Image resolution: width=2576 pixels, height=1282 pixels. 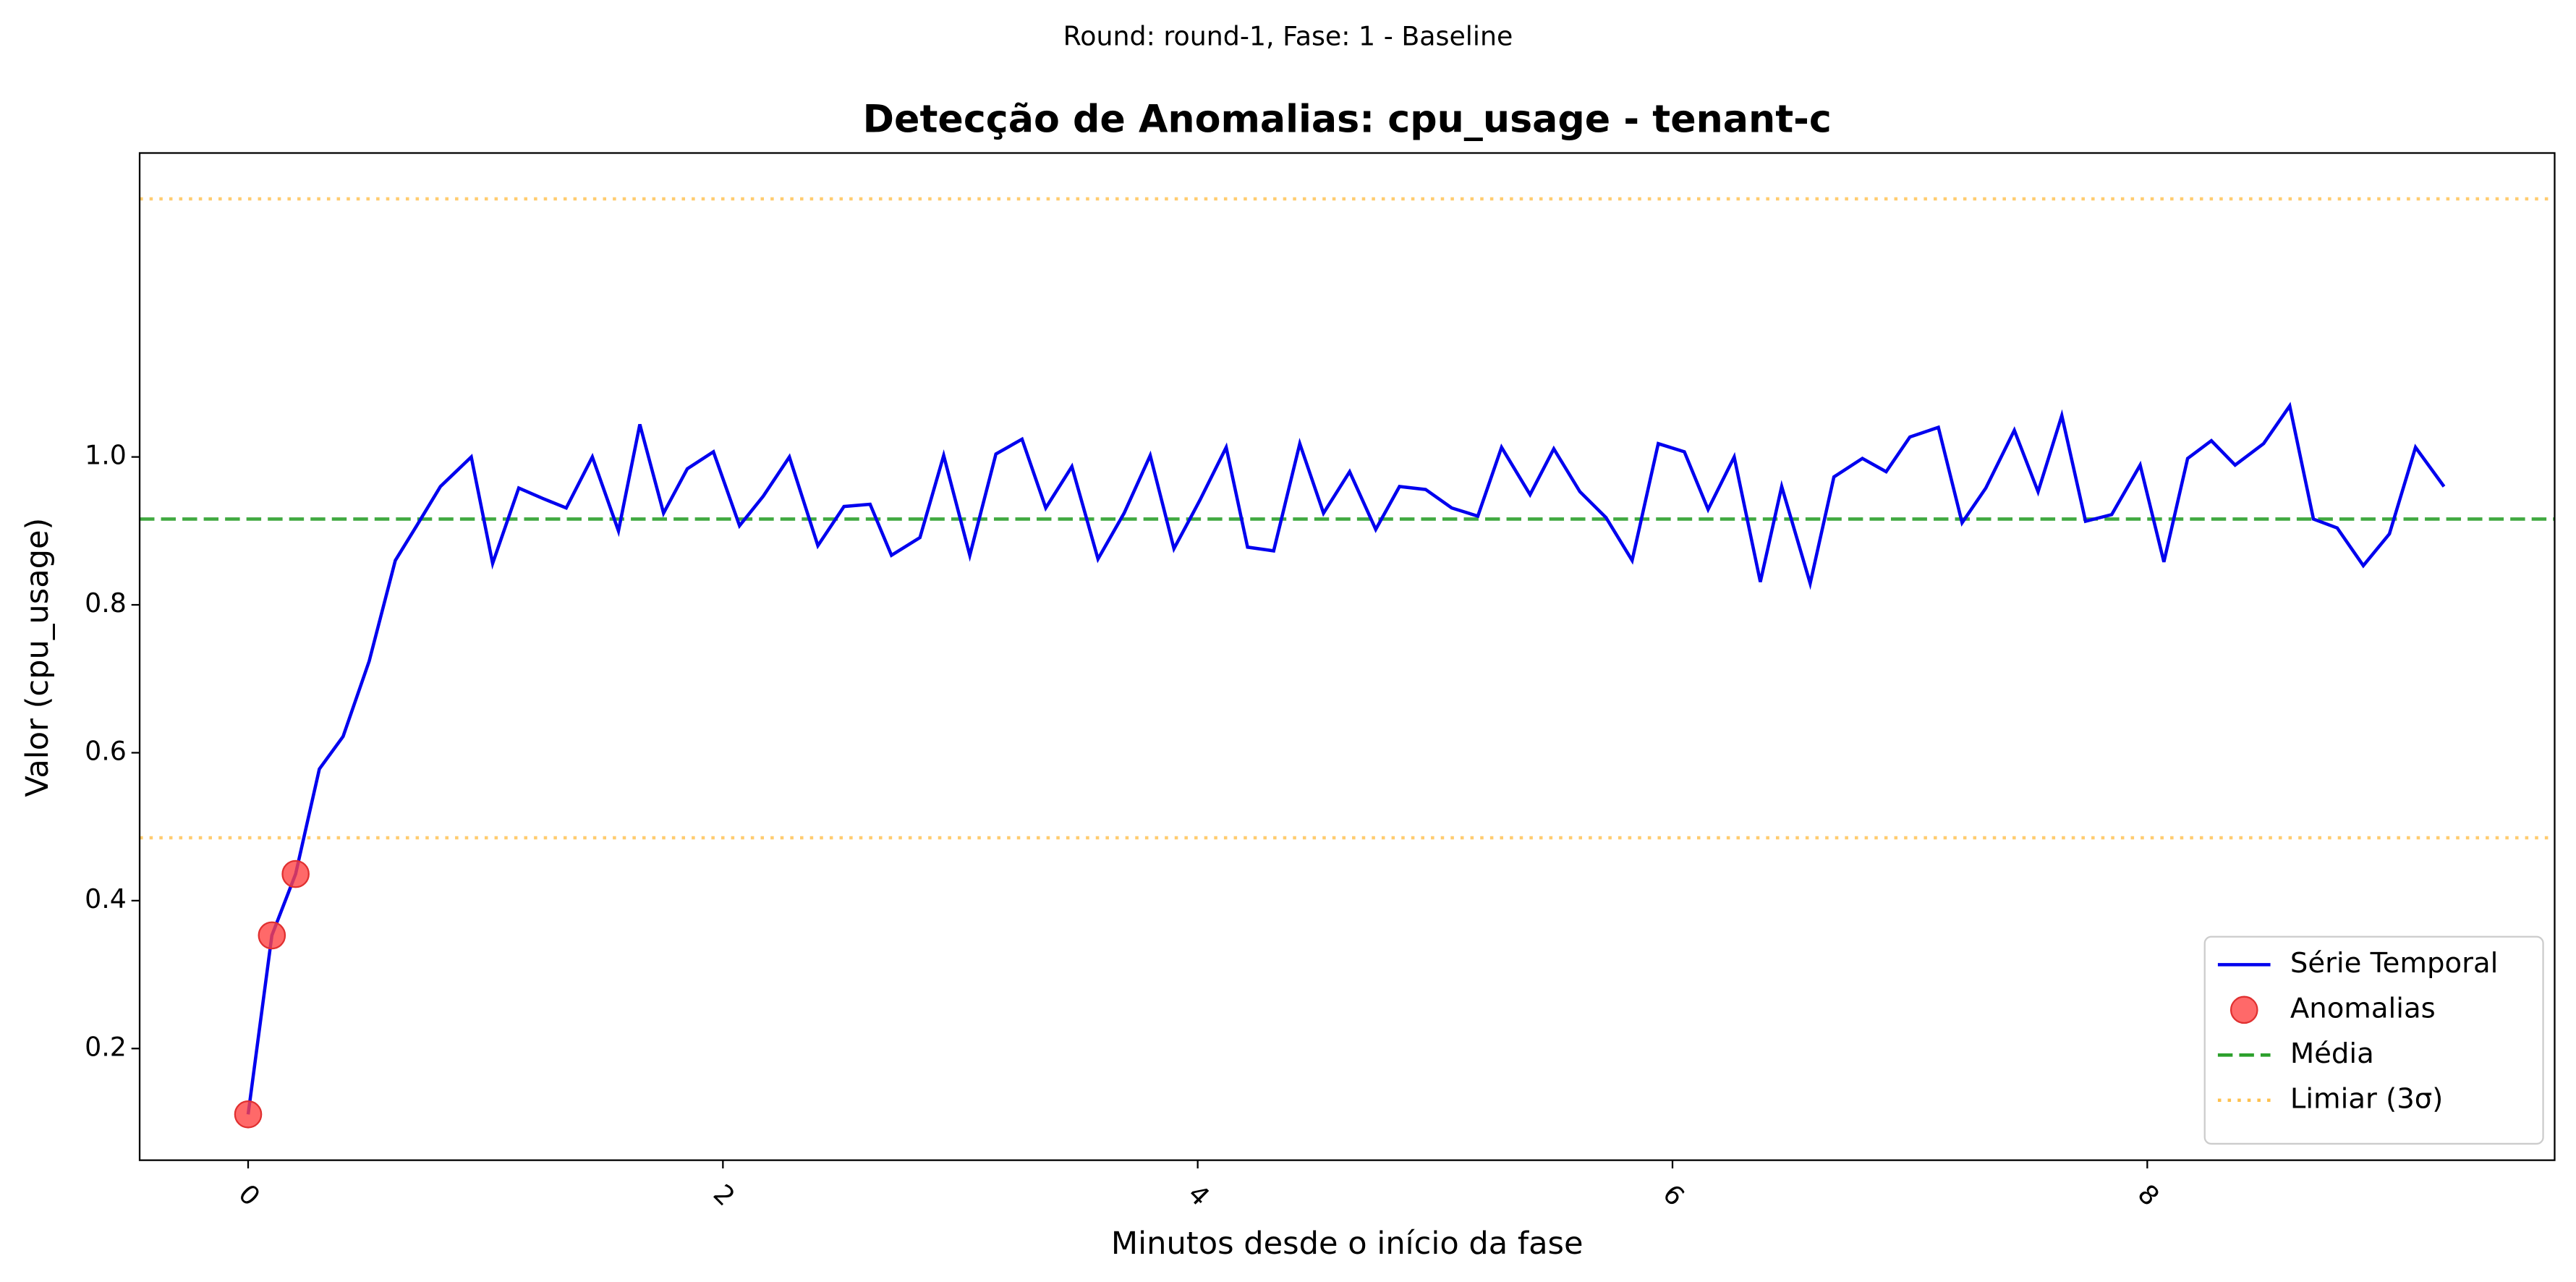 What do you see at coordinates (2366, 1098) in the screenshot?
I see `legend-label: Limiar (3σ)` at bounding box center [2366, 1098].